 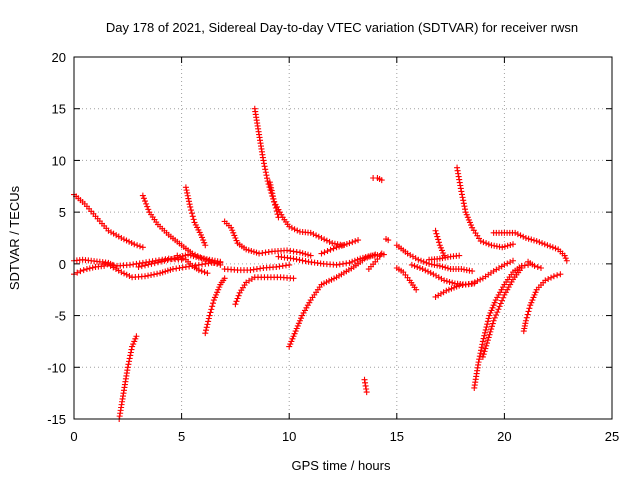 What do you see at coordinates (289, 436) in the screenshot?
I see `x-tick-label: 10` at bounding box center [289, 436].